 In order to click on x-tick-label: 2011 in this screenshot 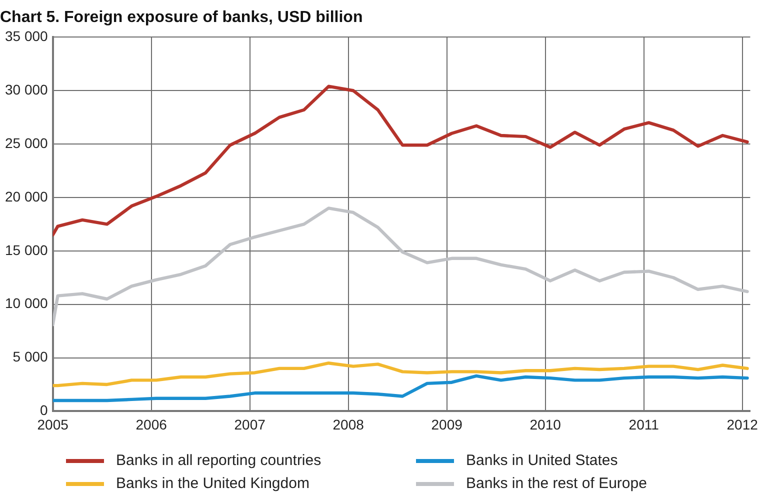, I will do `click(644, 424)`.